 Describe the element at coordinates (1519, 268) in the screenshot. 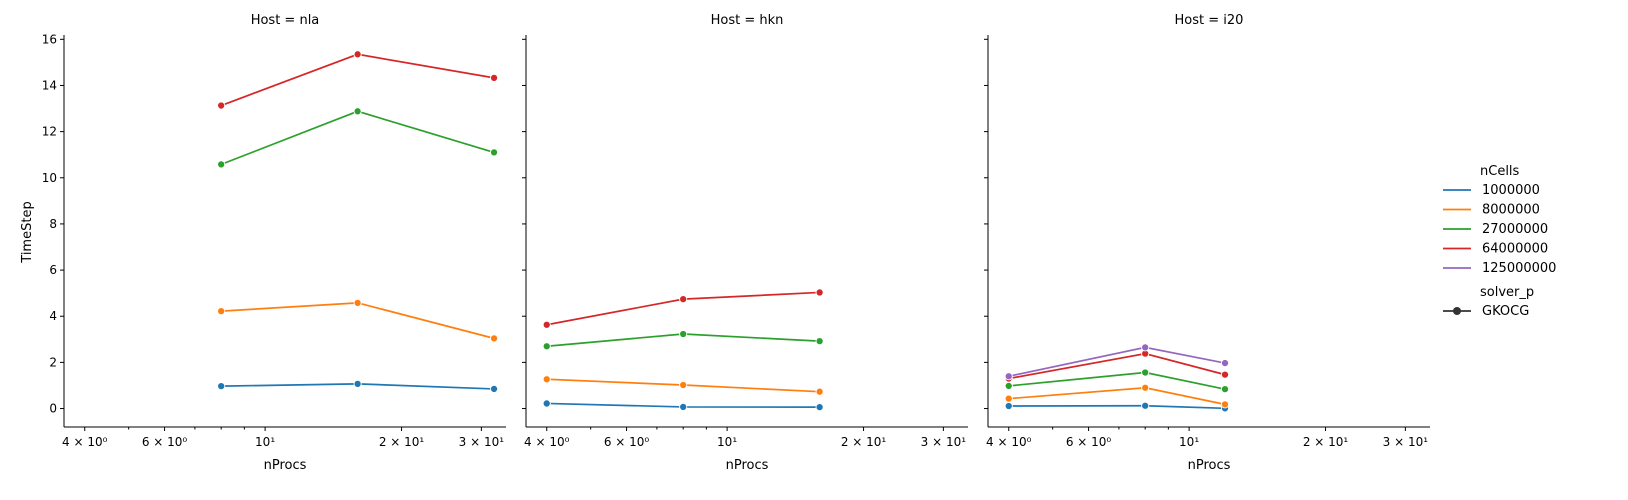

I see `legend-label: 125000000` at that location.